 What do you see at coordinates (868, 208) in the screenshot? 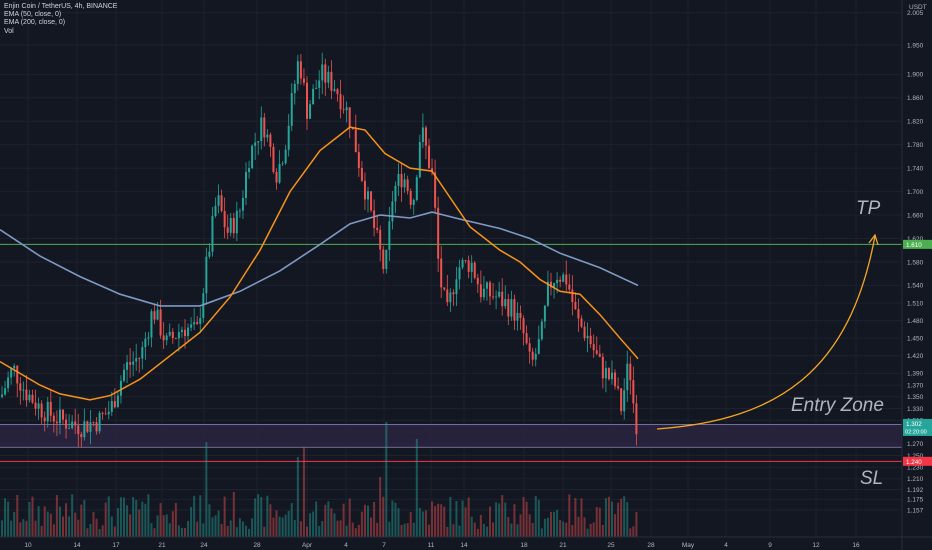
I see `tp-annotation: TP` at bounding box center [868, 208].